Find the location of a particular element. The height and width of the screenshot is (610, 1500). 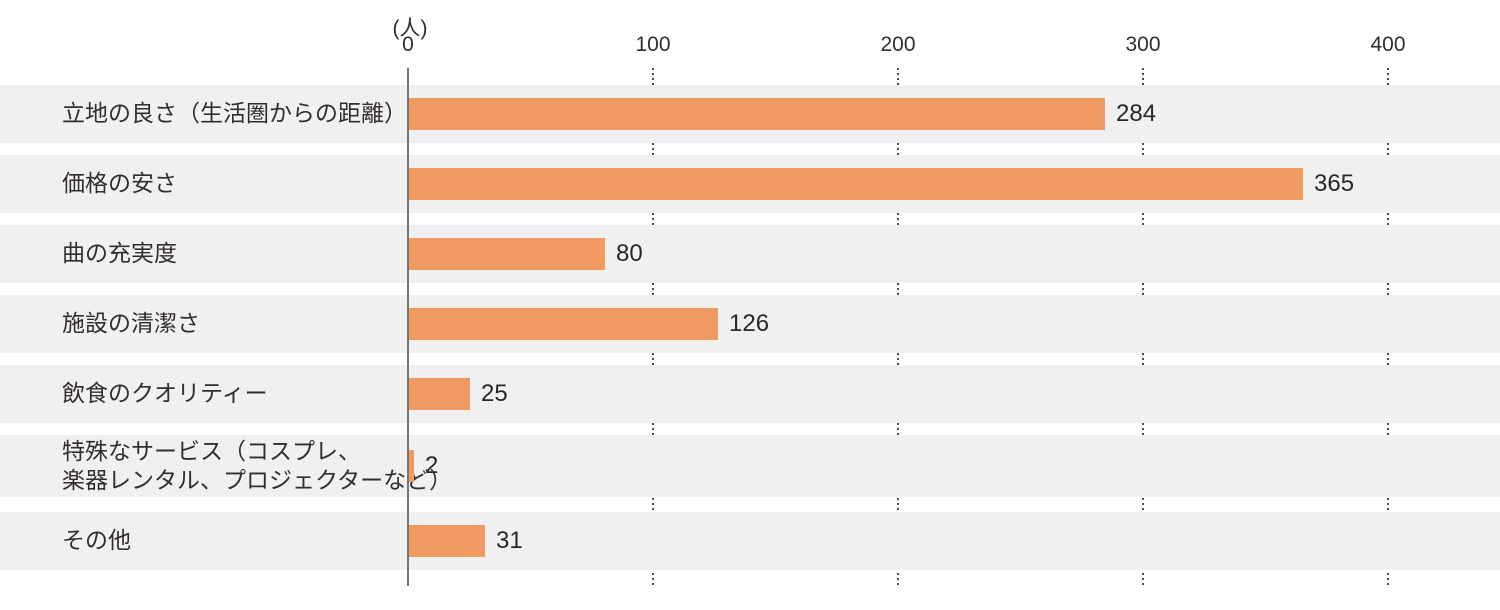

category-label: 価格の安さ is located at coordinates (119, 183).